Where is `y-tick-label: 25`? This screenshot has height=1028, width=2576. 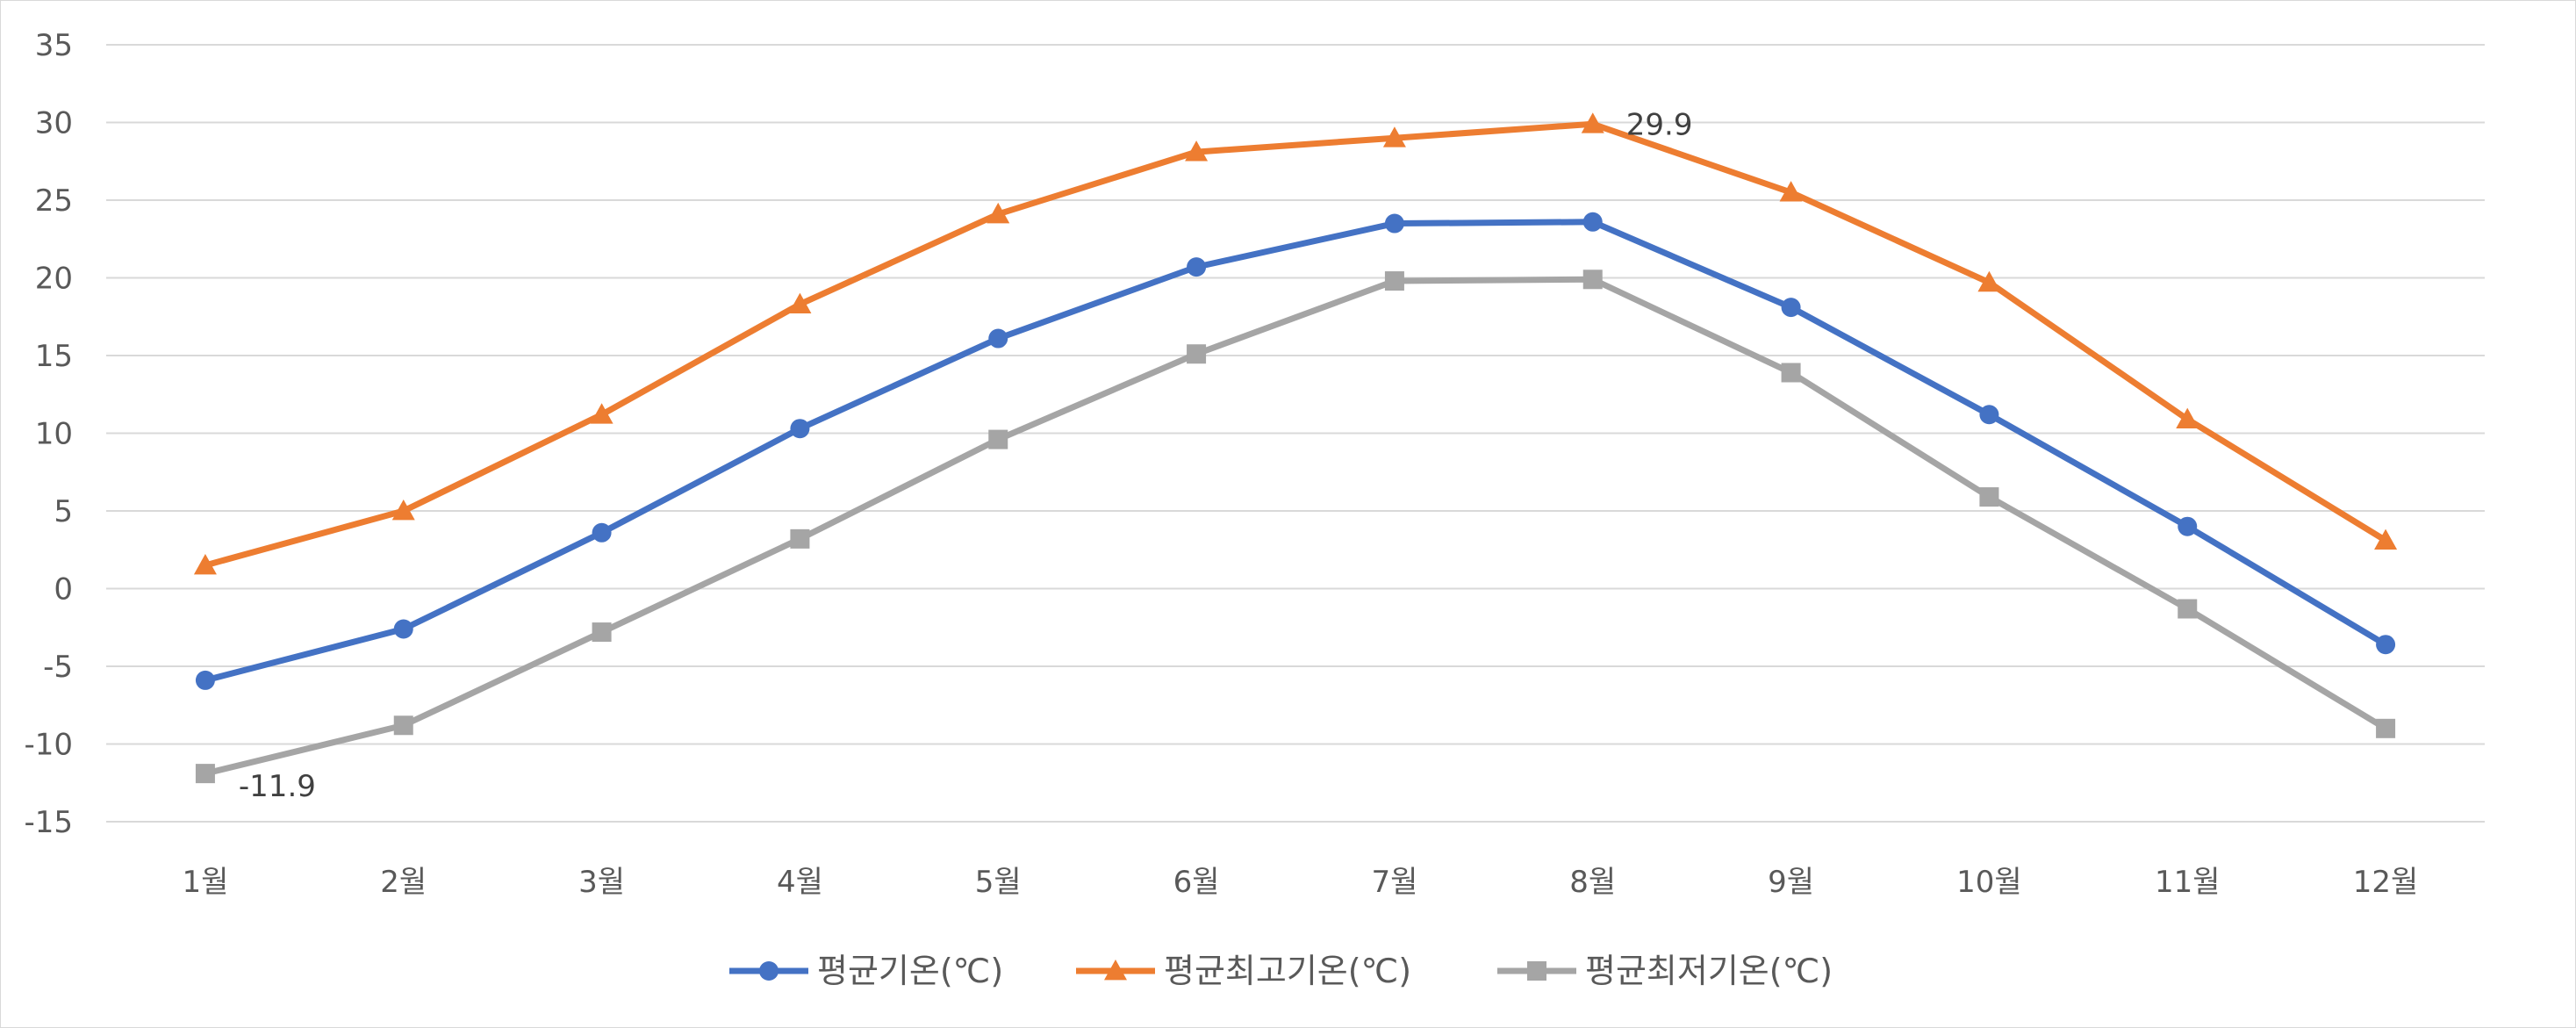 y-tick-label: 25 is located at coordinates (54, 201).